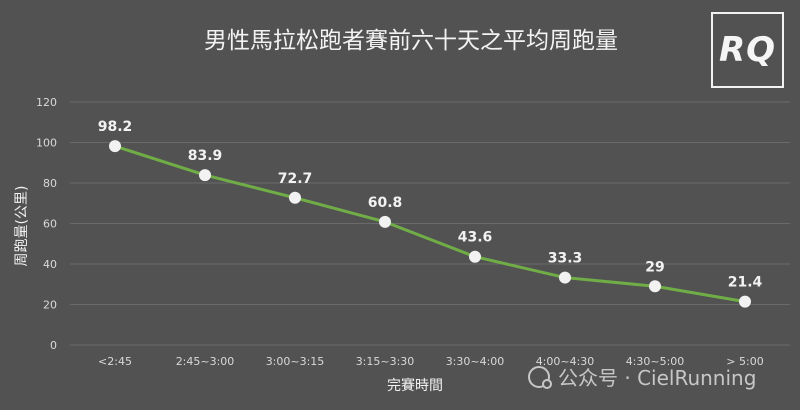 The height and width of the screenshot is (410, 800). I want to click on y-tick-label: 80, so click(50, 183).